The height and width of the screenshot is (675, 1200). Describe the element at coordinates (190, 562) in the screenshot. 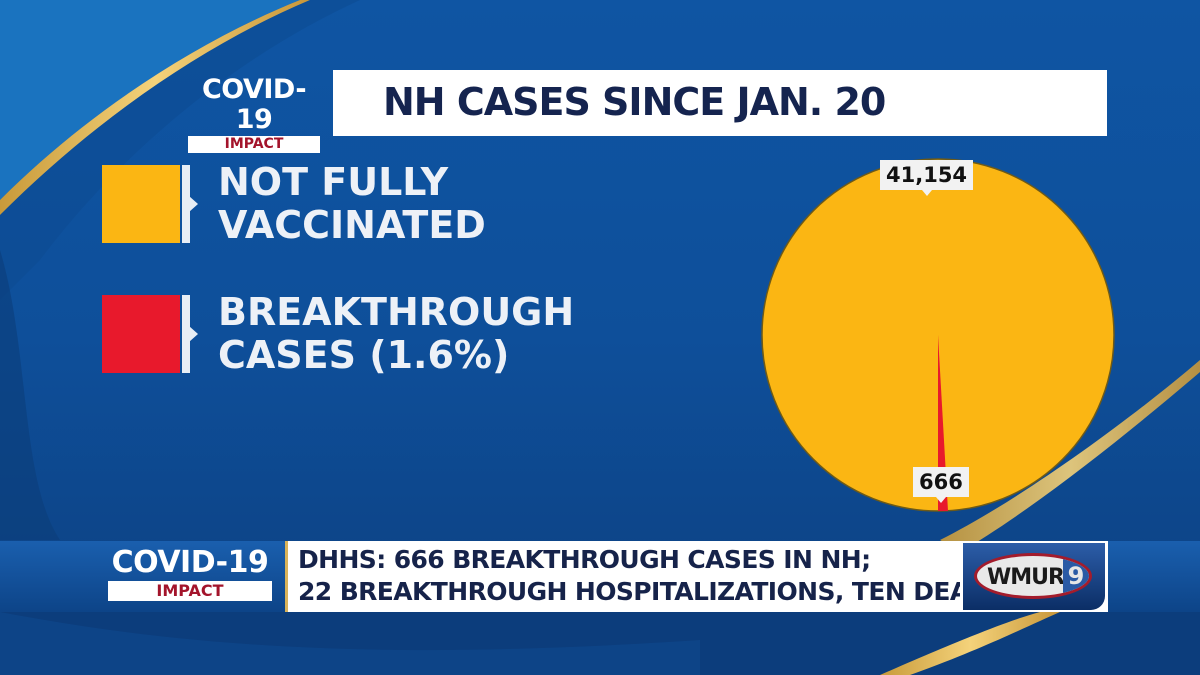

I see `lower-bug-covid-text: COVID-19` at that location.